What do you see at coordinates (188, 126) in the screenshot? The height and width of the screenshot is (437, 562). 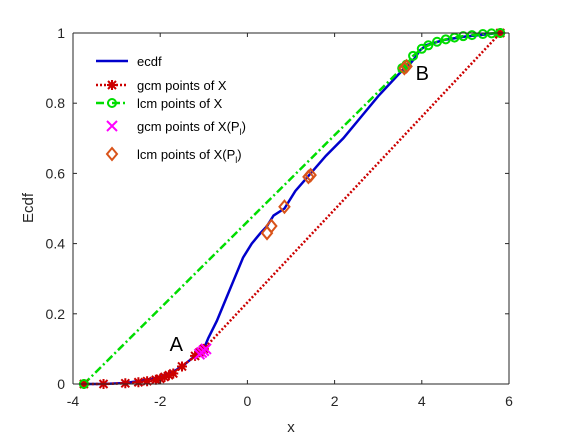 I see `legend-label-gcm-xp-prefix: gcm points of X(P` at bounding box center [188, 126].